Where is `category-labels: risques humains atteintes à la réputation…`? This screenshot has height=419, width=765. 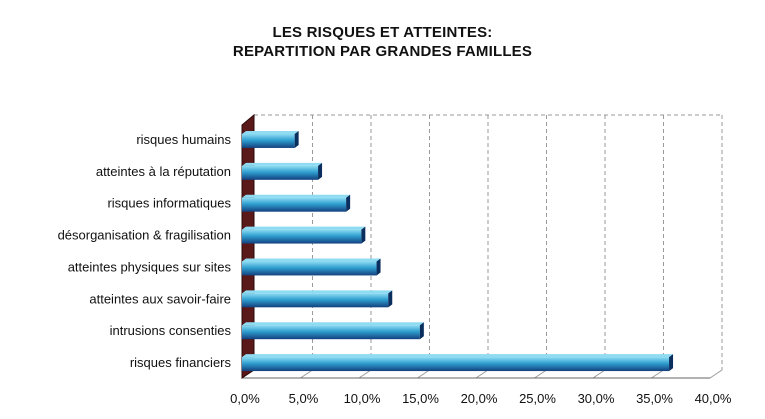
category-labels: risques humains atteintes à la réputation… is located at coordinates (145, 251).